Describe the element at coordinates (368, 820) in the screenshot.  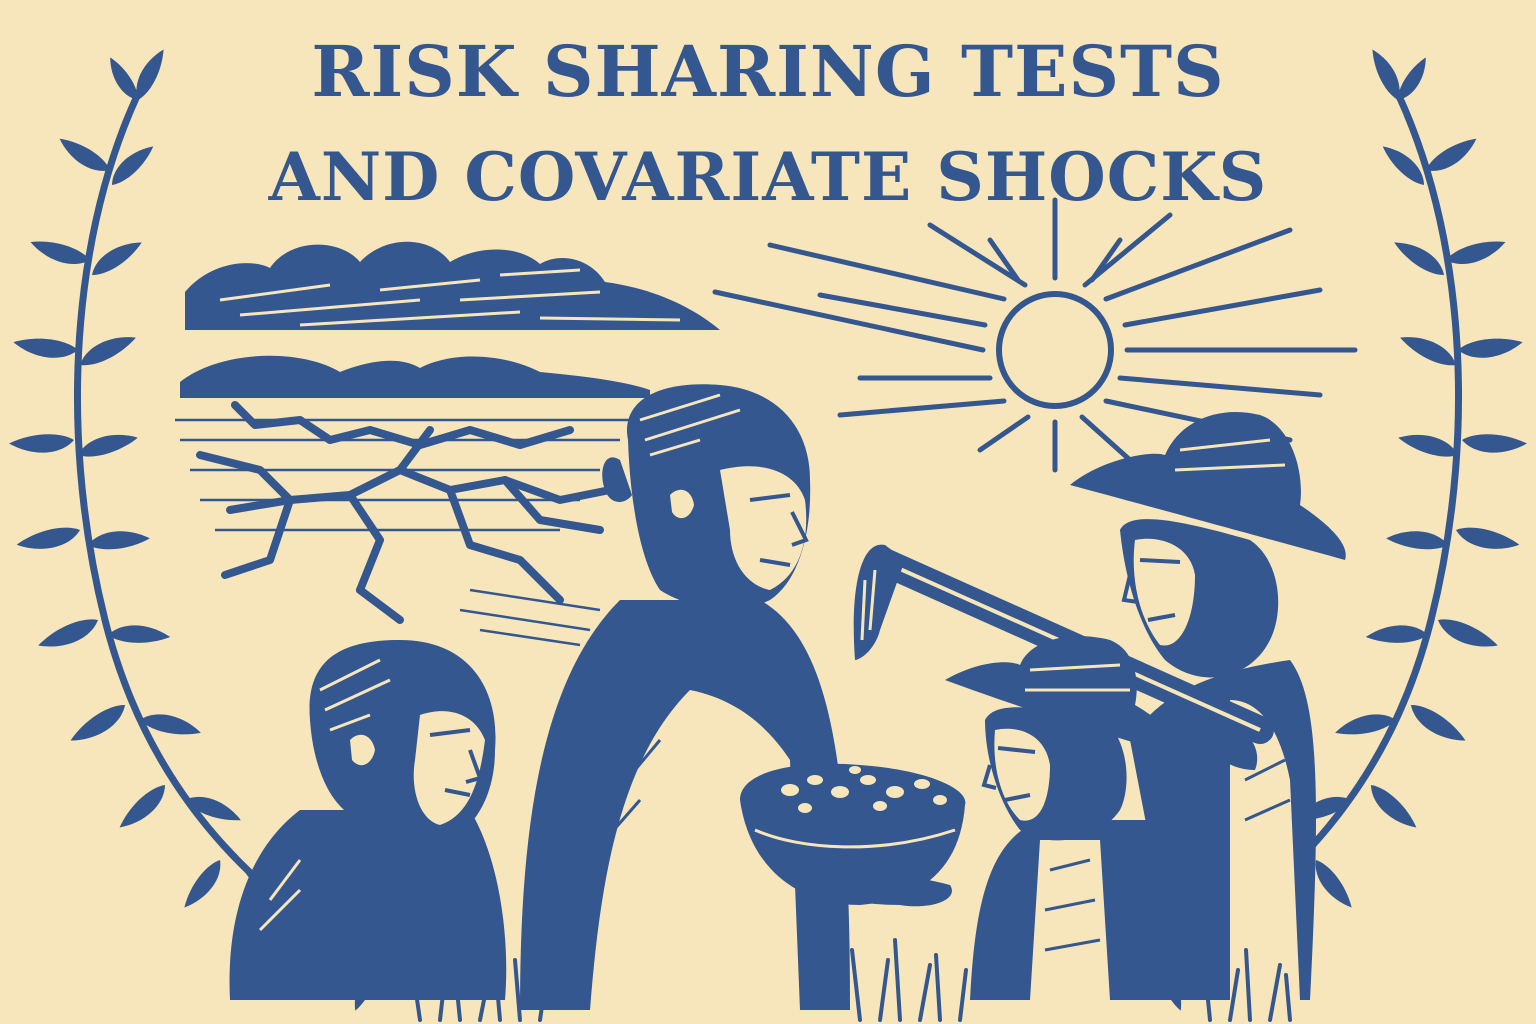
I see `young-man-icon` at that location.